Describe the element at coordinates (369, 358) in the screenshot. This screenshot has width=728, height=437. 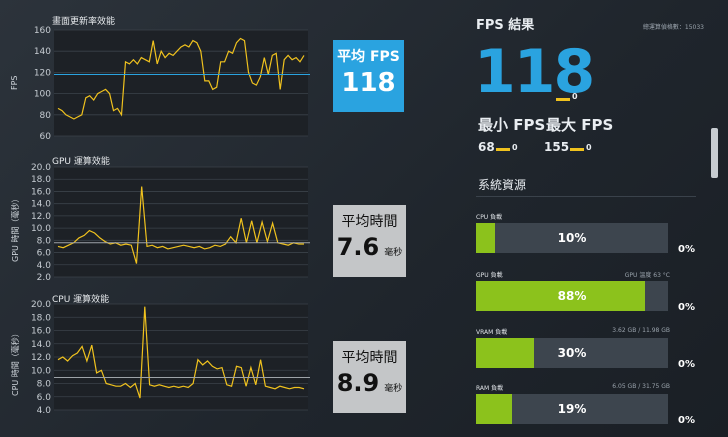
I see `cpu-avg-callout-label: 平均時間` at that location.